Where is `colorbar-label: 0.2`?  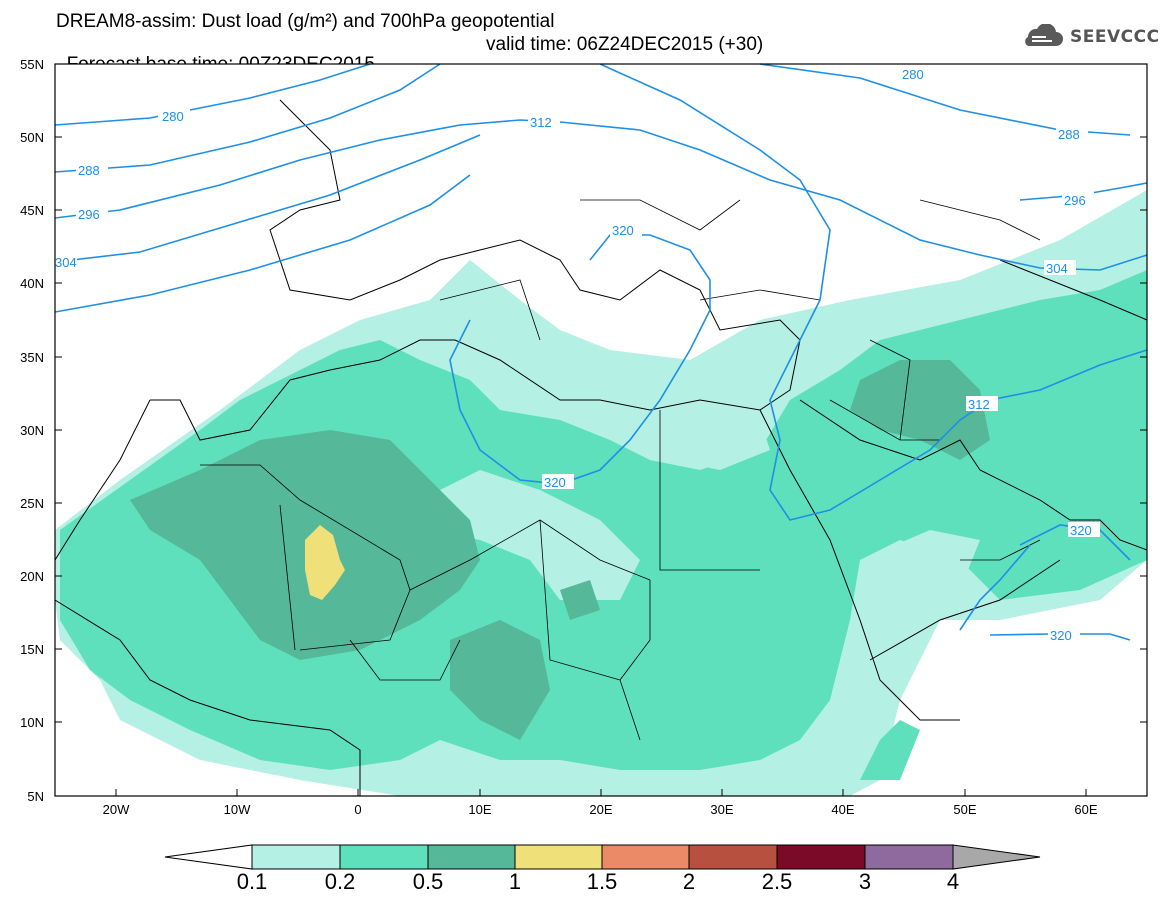
colorbar-label: 0.2 is located at coordinates (340, 881).